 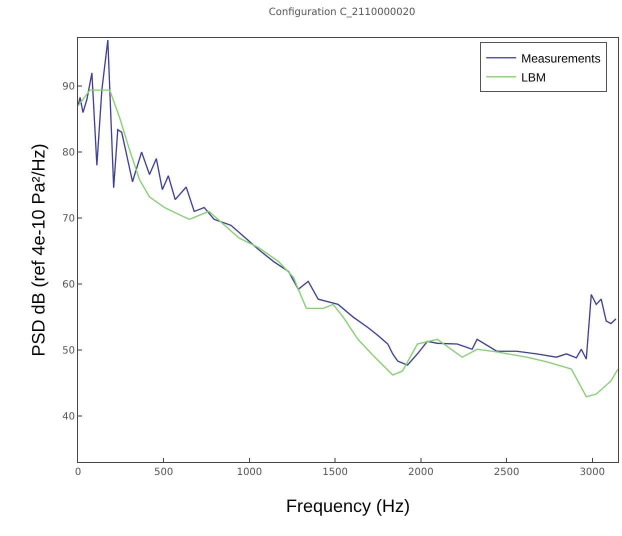 I want to click on y-tick-label: 90, so click(x=68, y=87).